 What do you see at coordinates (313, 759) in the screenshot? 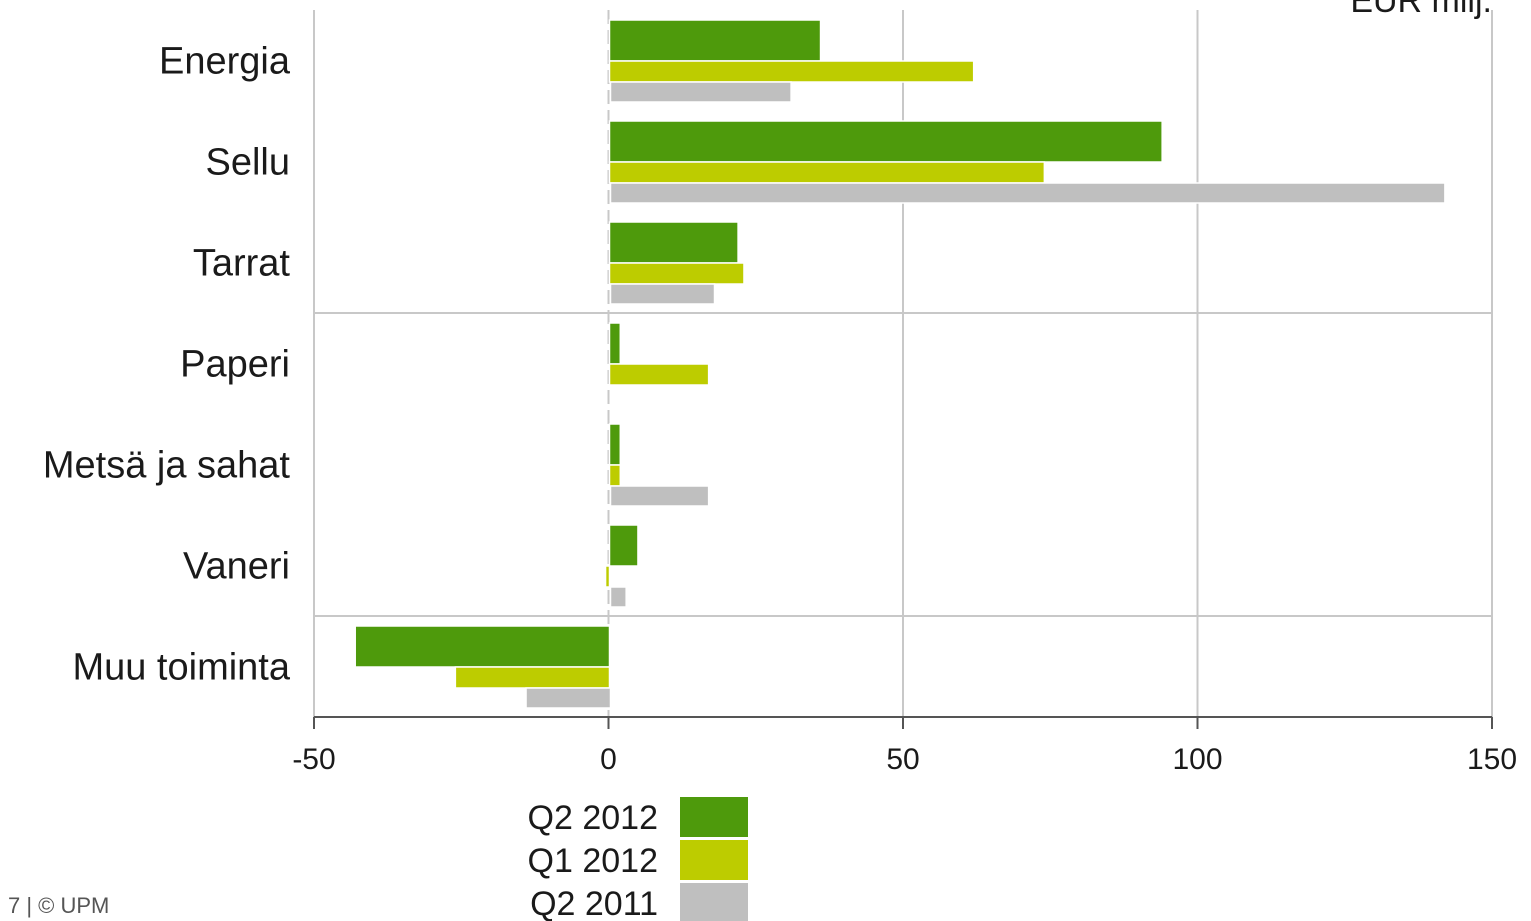
I see `x-tick-label: -50` at bounding box center [313, 759].